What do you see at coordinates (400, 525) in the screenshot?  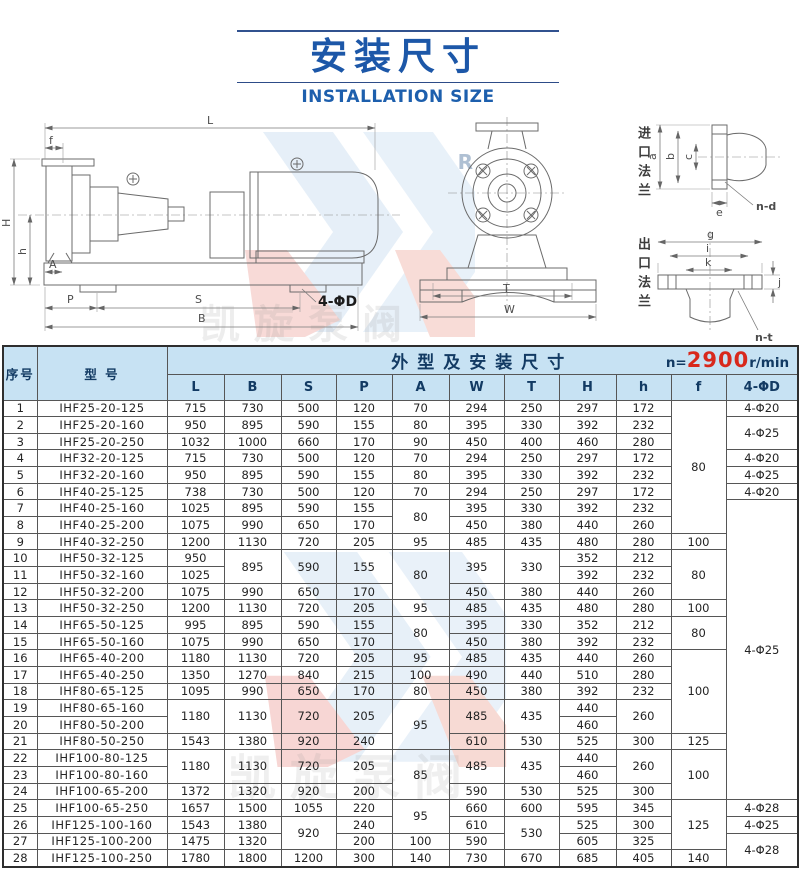 I see `table-row: 8 IHF40-25-200 1075 990 650 170 450 380 440 260` at bounding box center [400, 525].